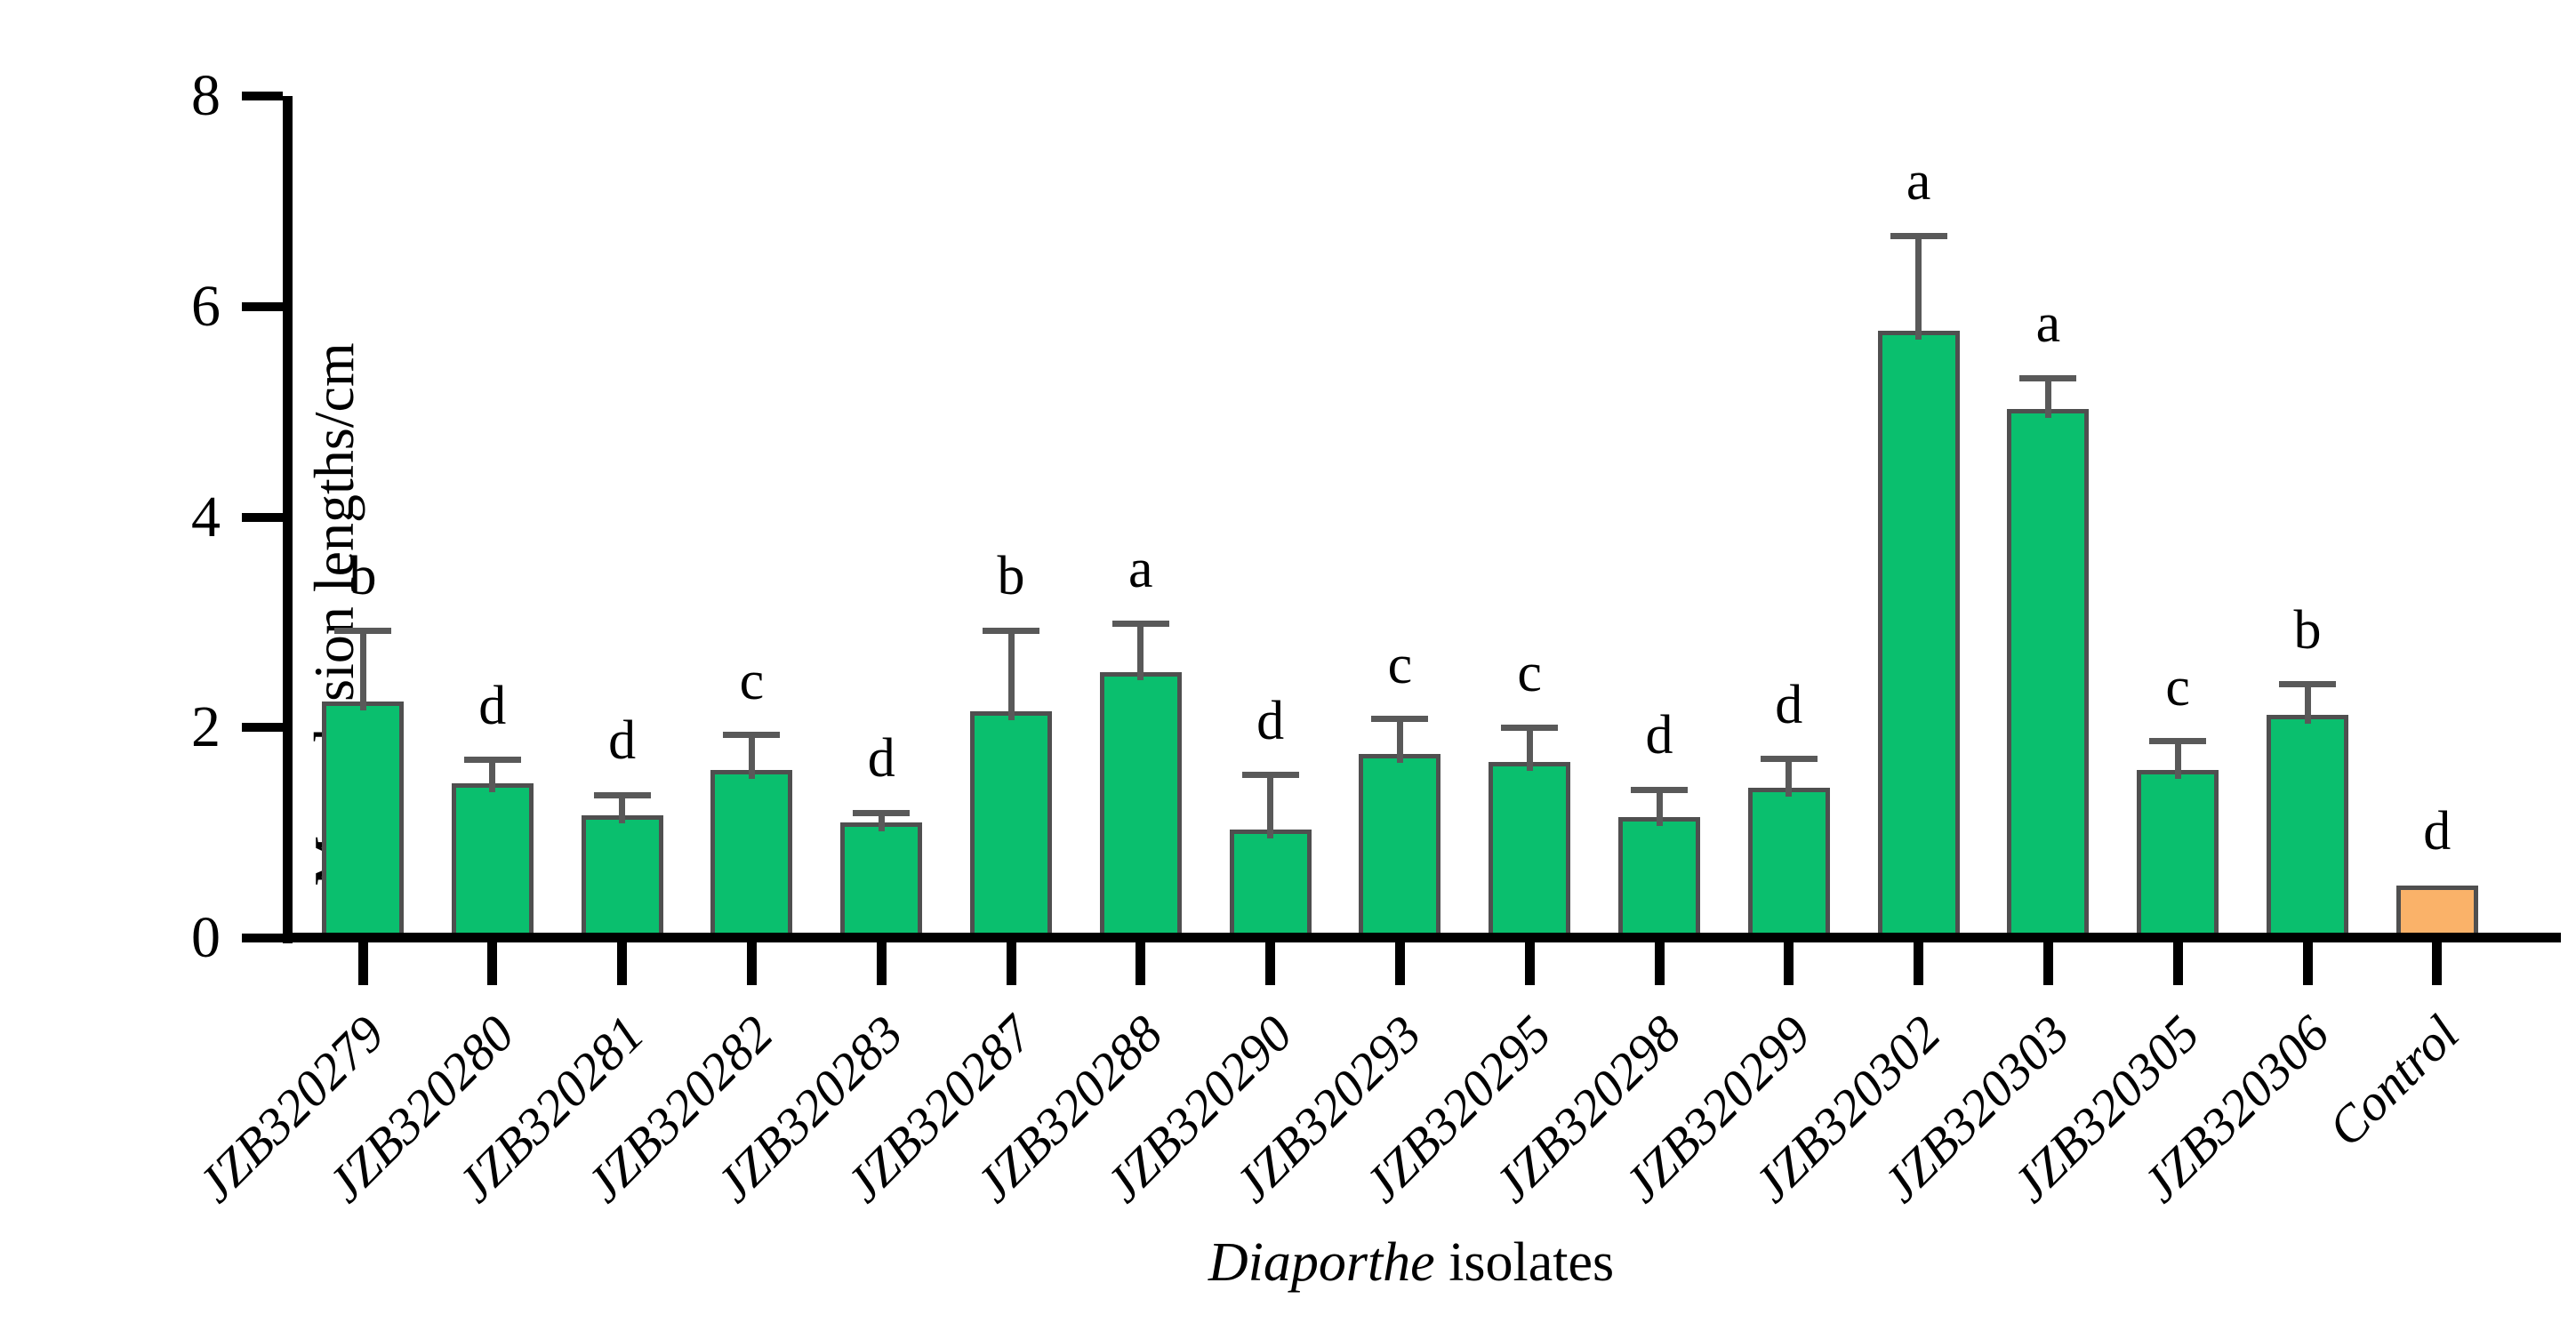 The image size is (2576, 1339). What do you see at coordinates (288, 519) in the screenshot?
I see `y-axis-line` at bounding box center [288, 519].